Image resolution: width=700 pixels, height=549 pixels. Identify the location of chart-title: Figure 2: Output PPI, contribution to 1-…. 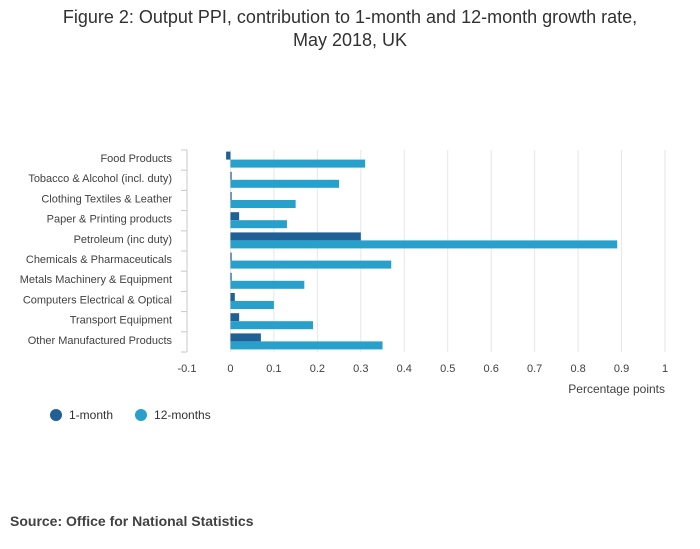
(350, 29).